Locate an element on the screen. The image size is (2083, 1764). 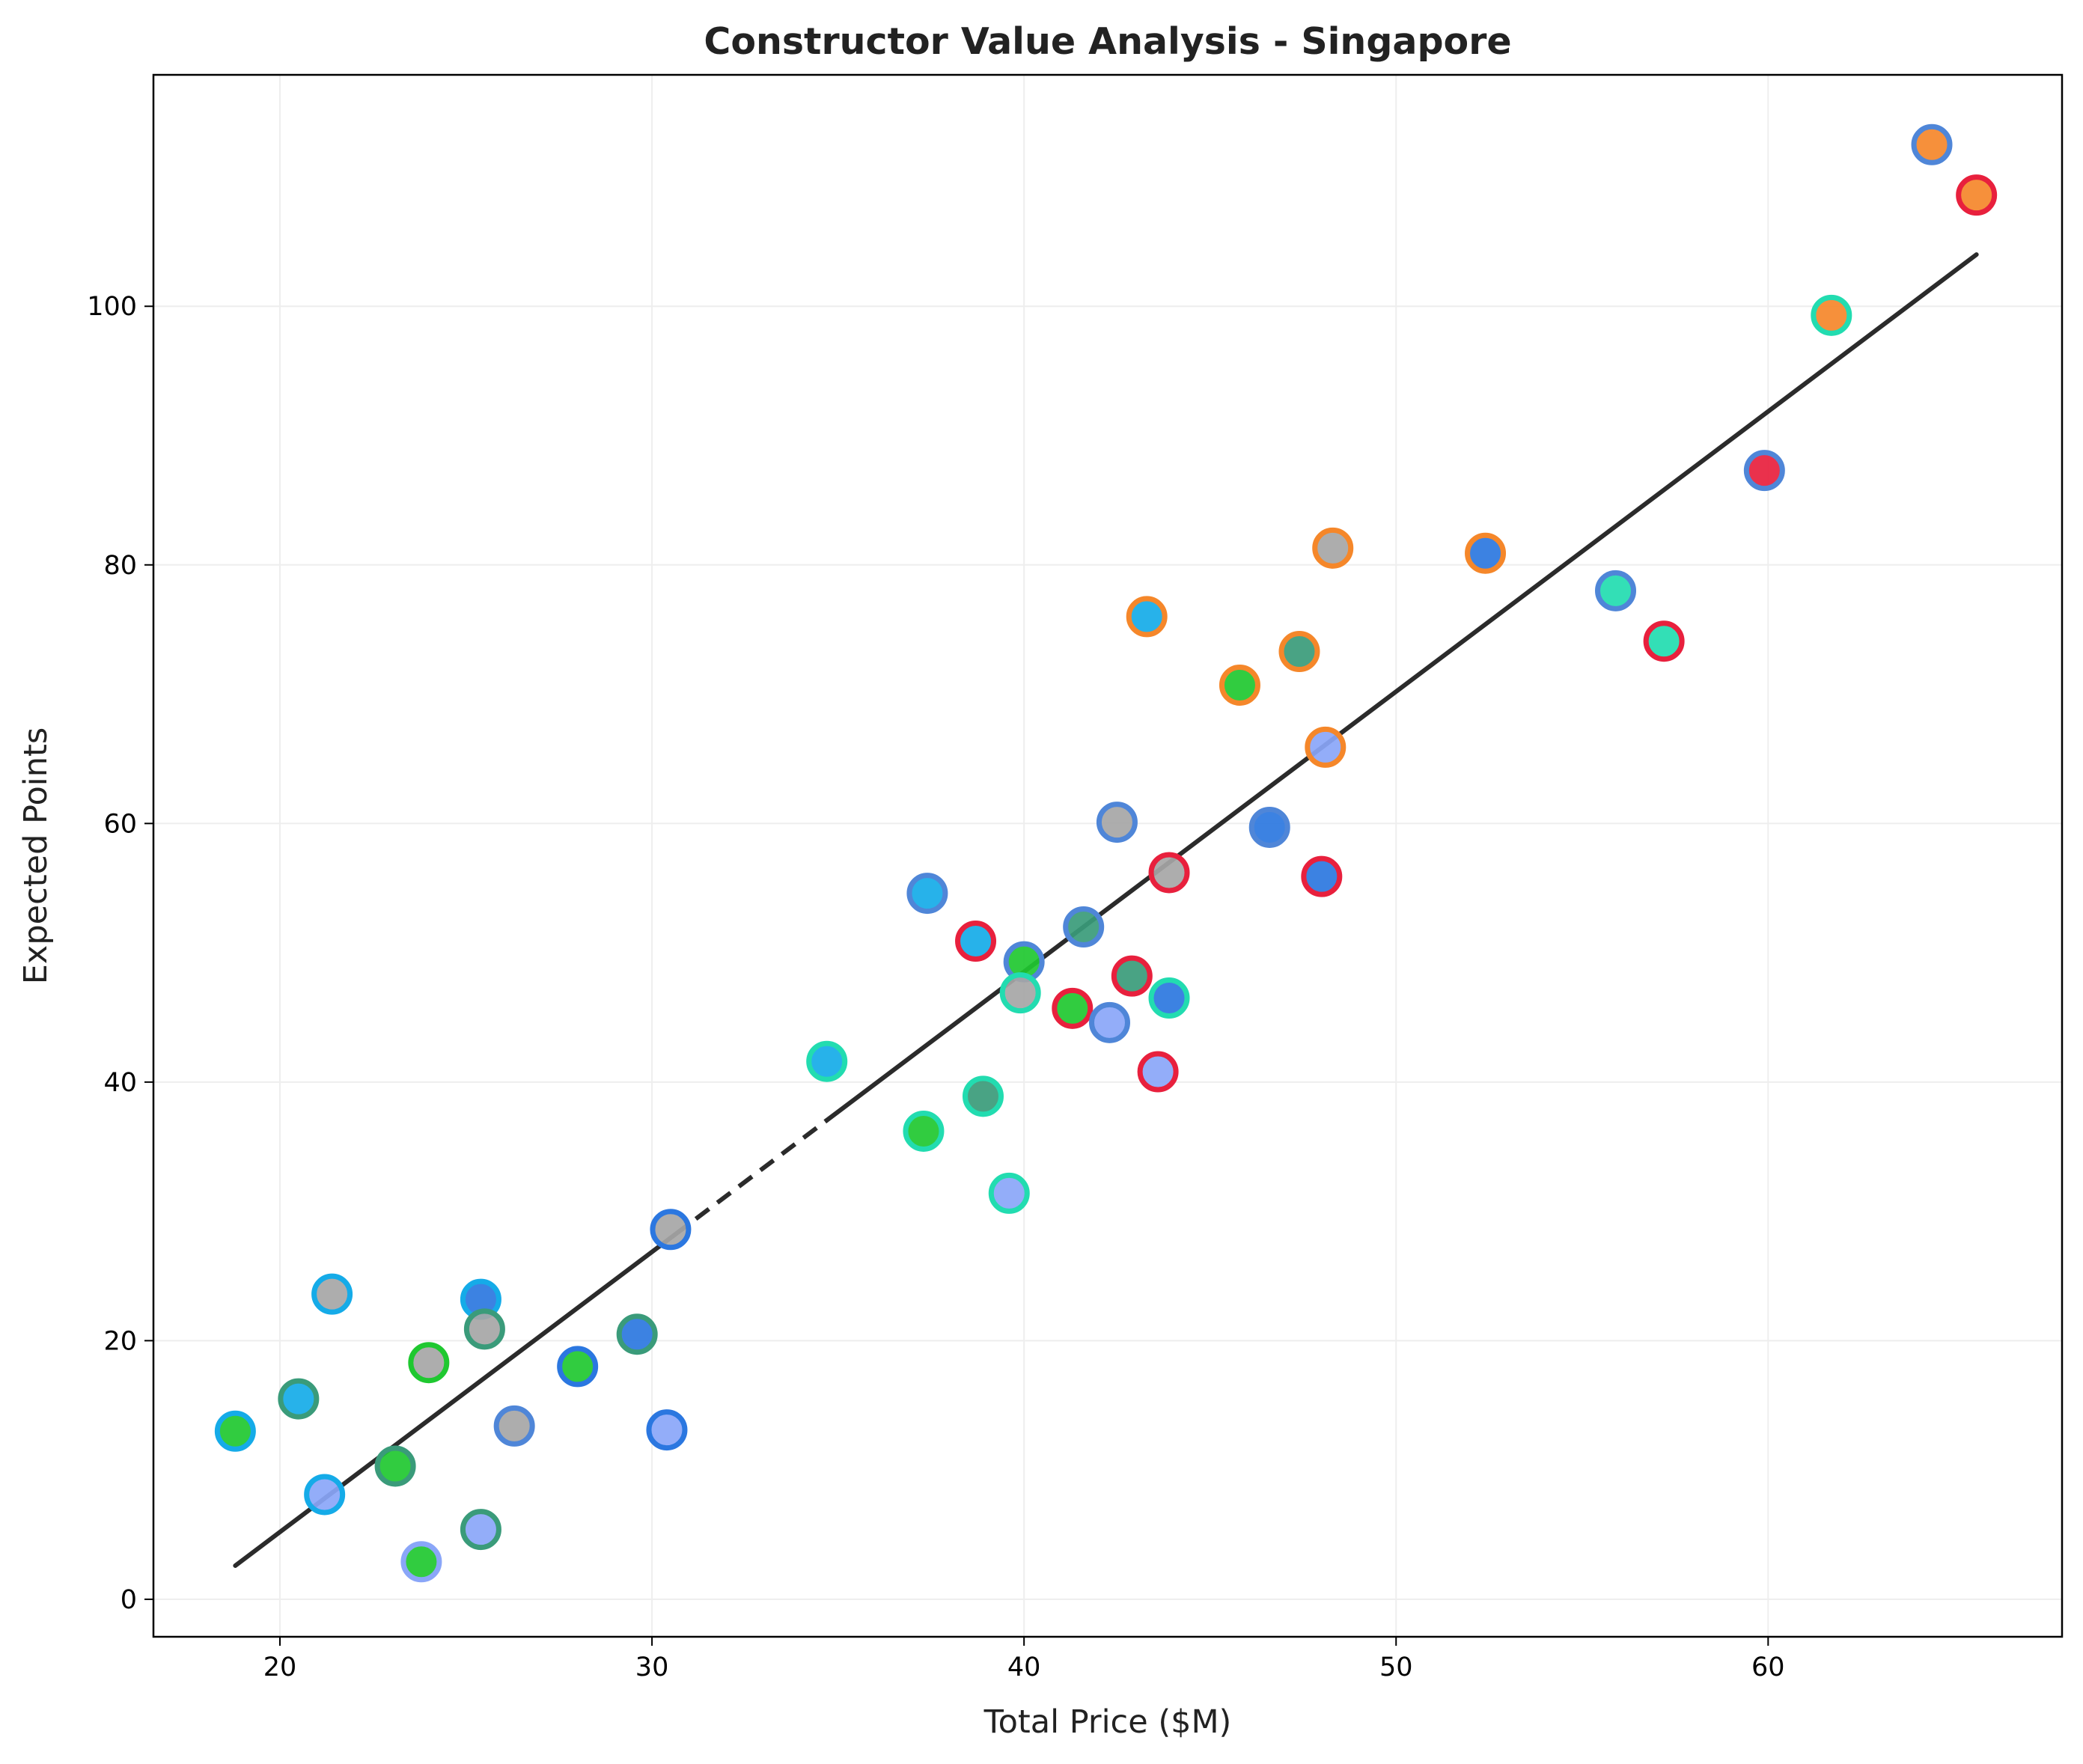
y-tick-label: 60 is located at coordinates (120, 824).